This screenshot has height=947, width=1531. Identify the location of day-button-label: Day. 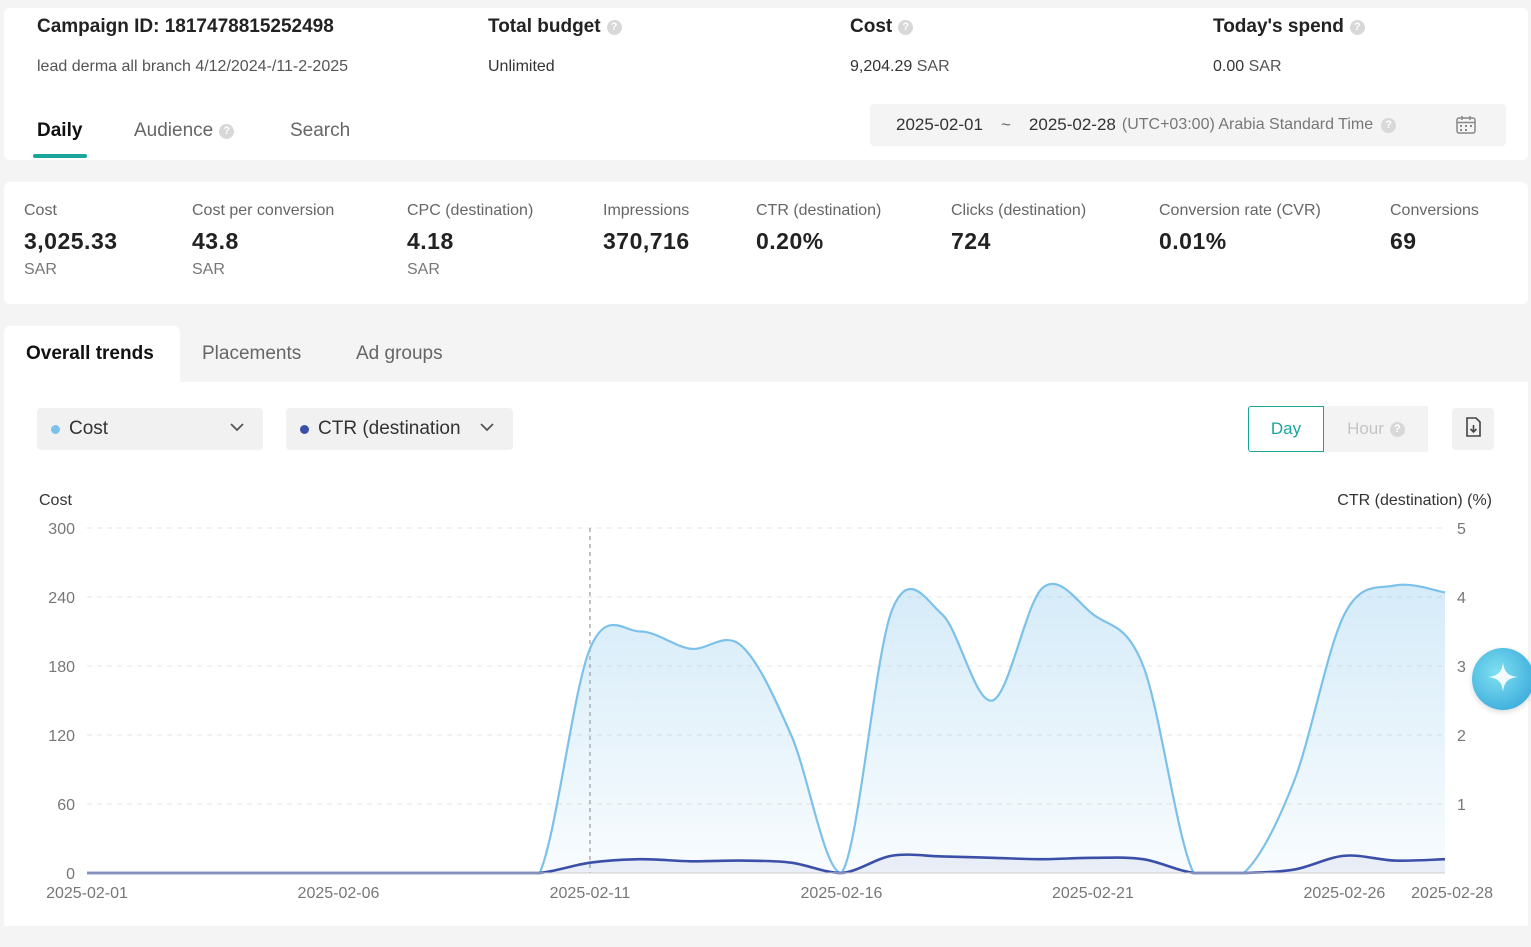
(1286, 428).